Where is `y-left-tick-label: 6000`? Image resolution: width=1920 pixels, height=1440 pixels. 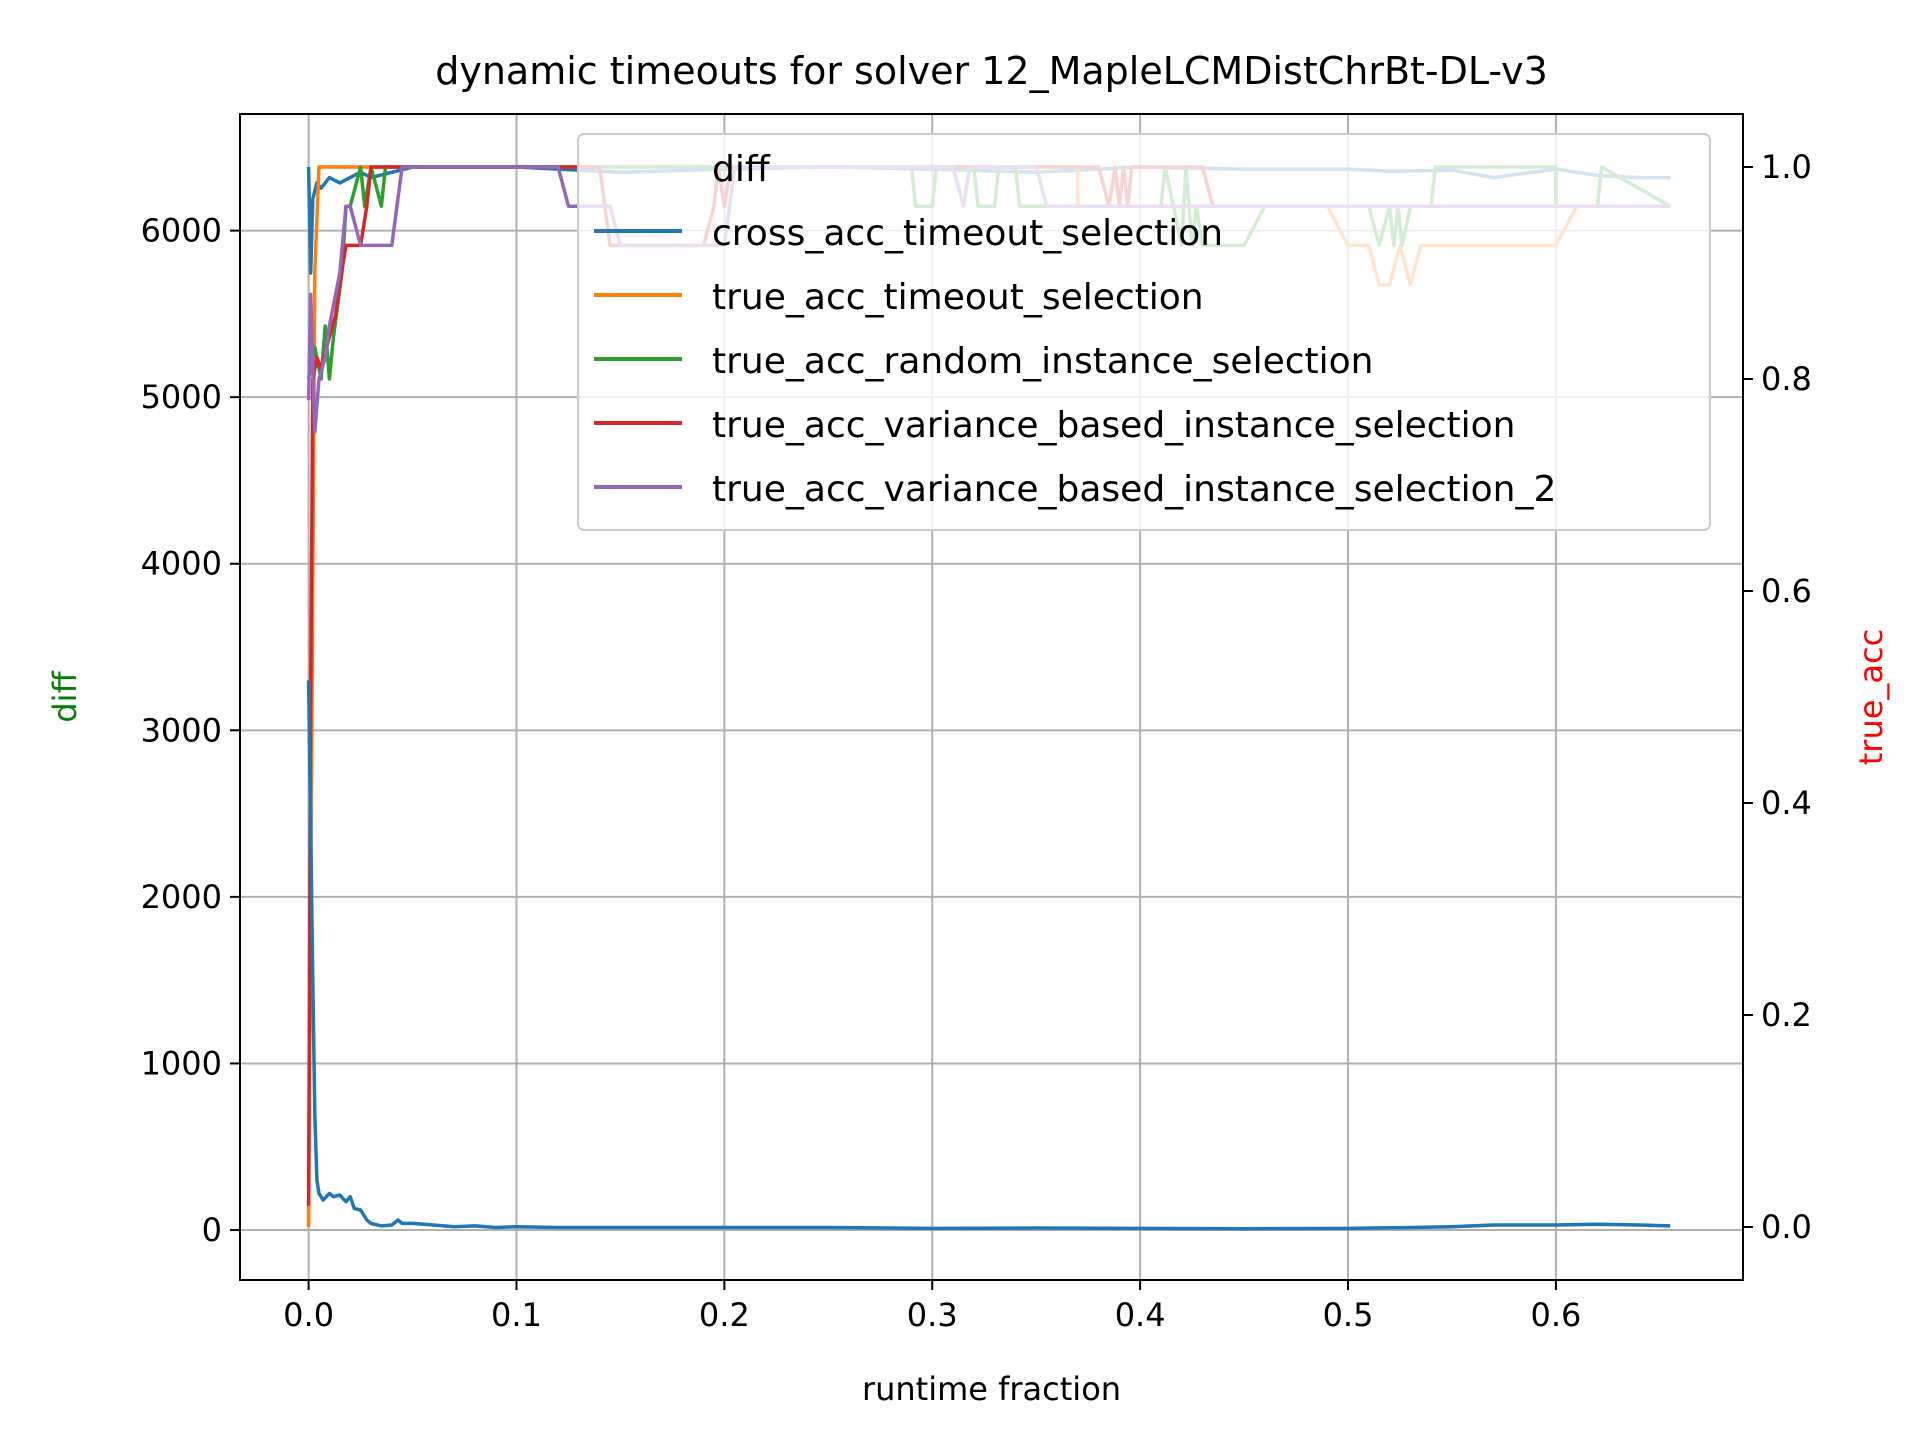 y-left-tick-label: 6000 is located at coordinates (181, 231).